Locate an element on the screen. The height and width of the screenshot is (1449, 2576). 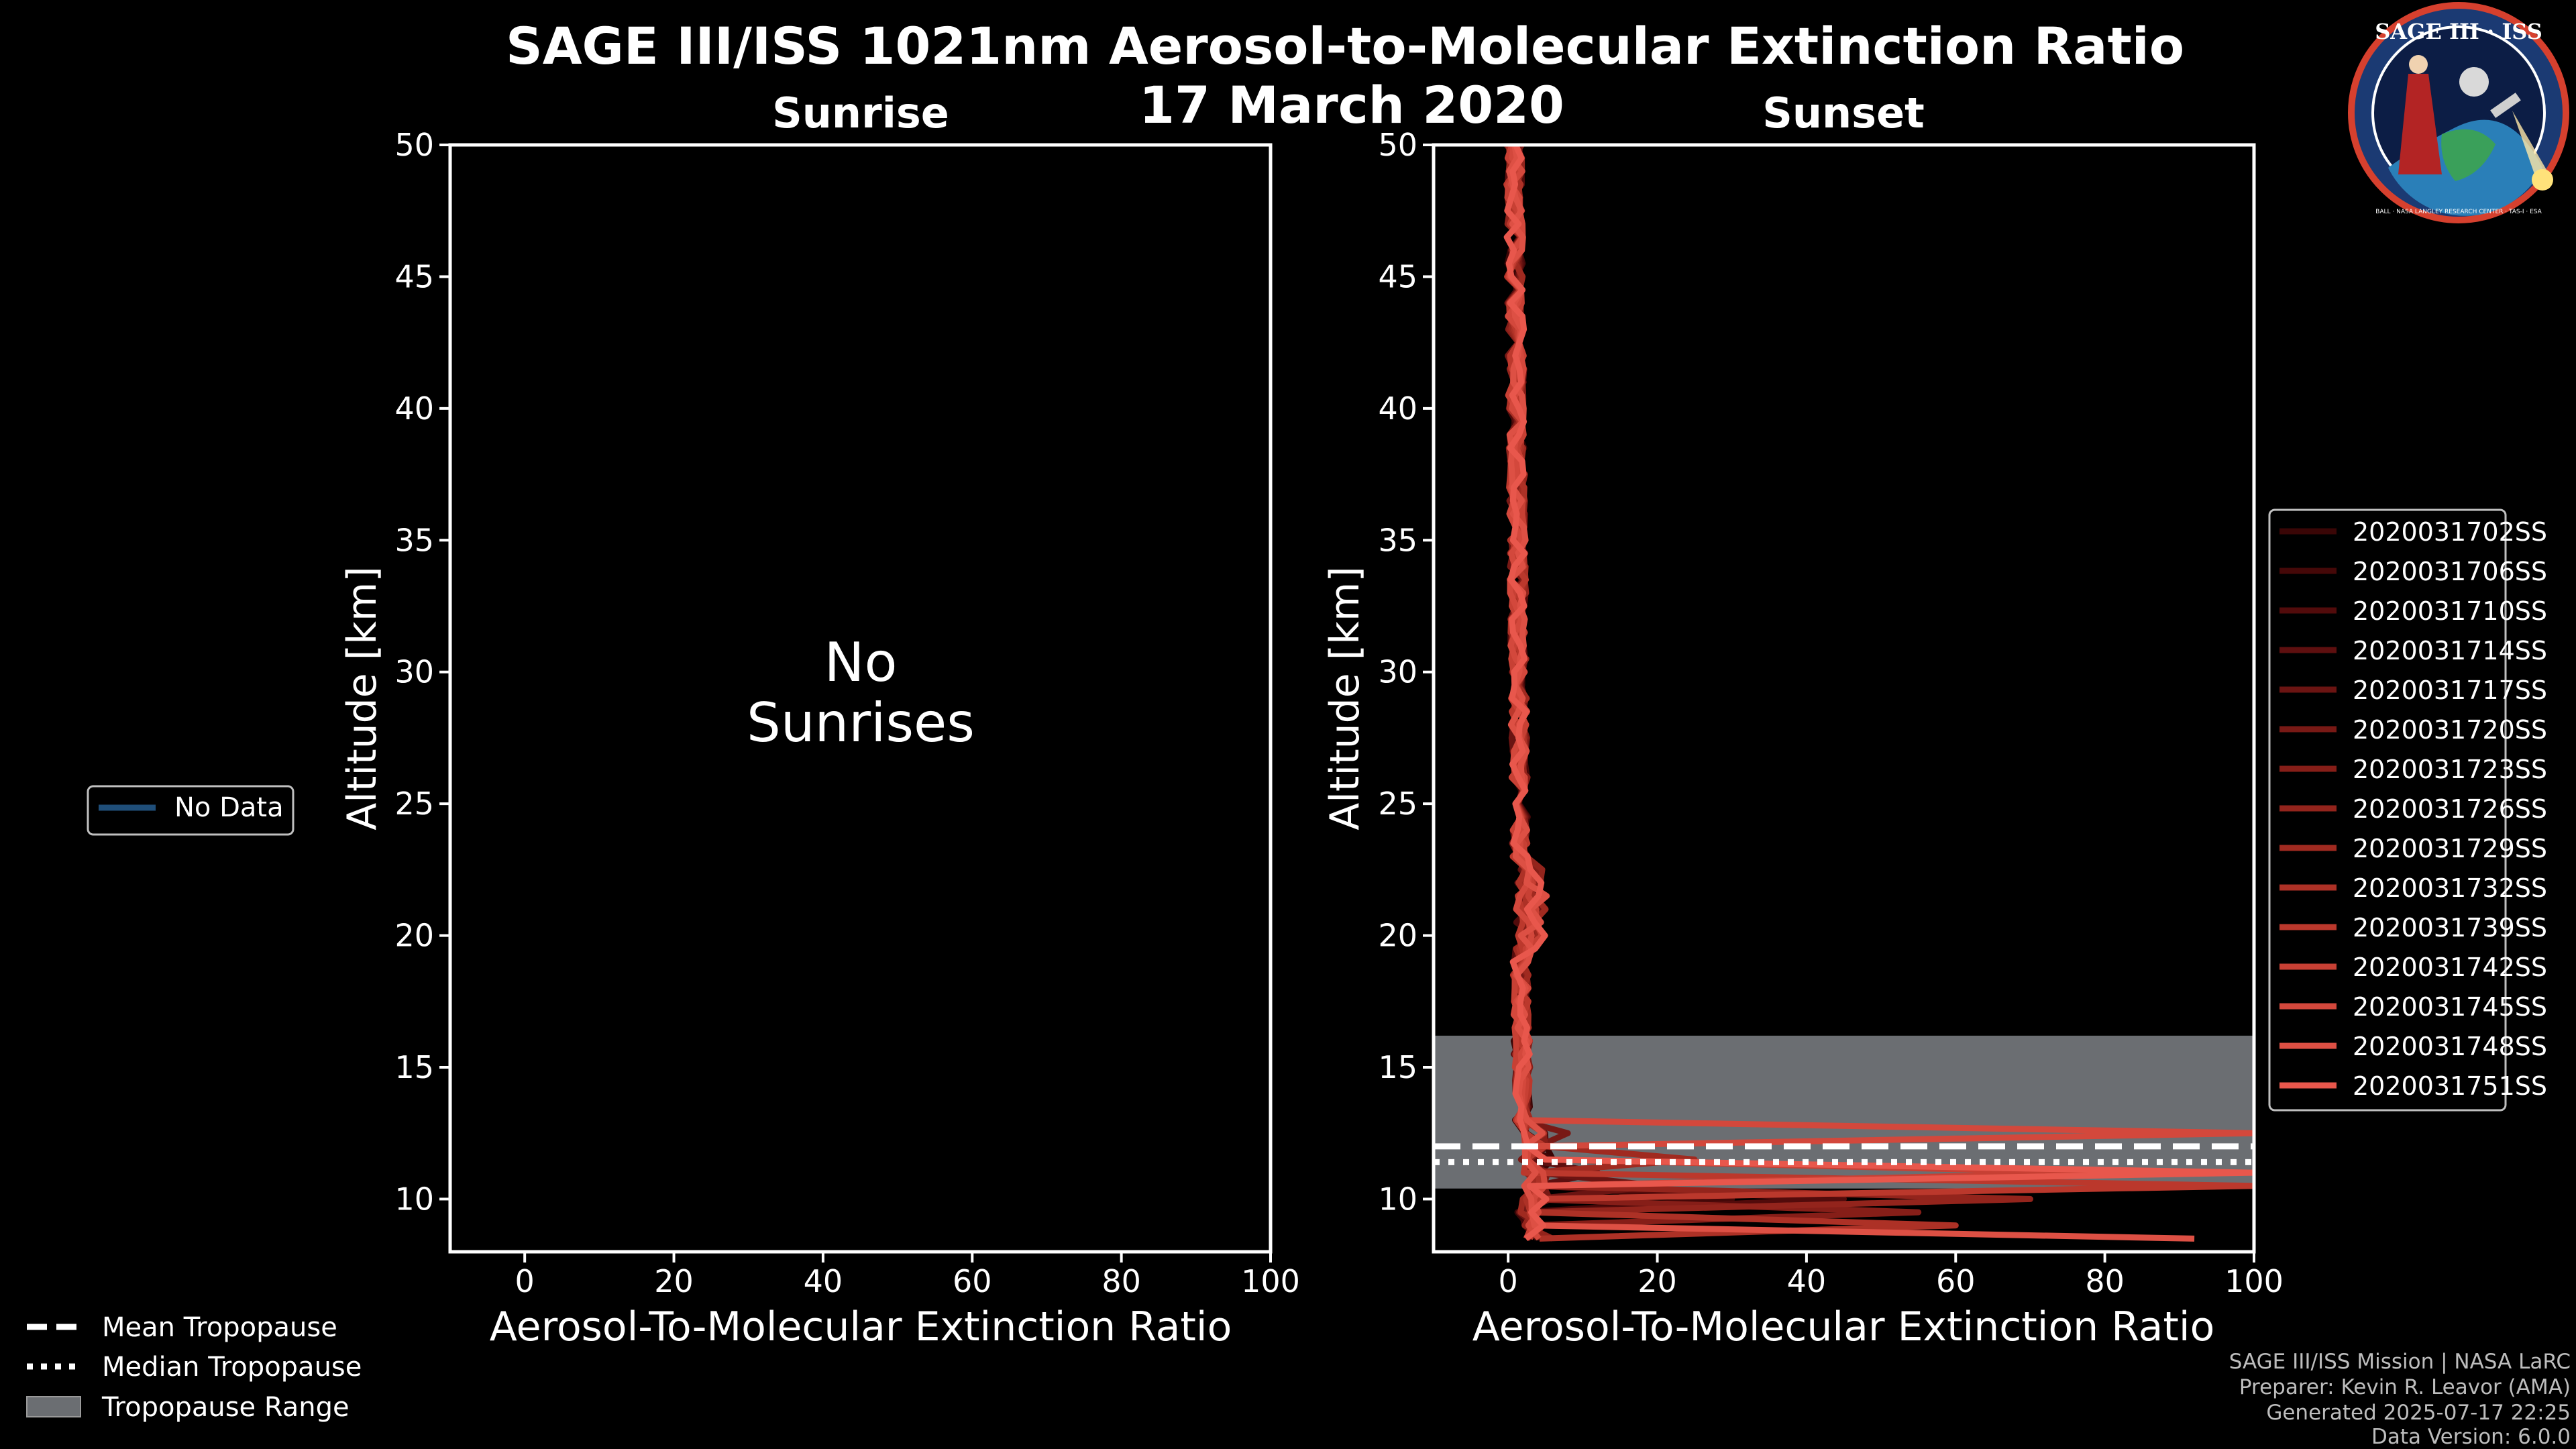
sunset-ytick-label: 50 is located at coordinates (1397, 145).